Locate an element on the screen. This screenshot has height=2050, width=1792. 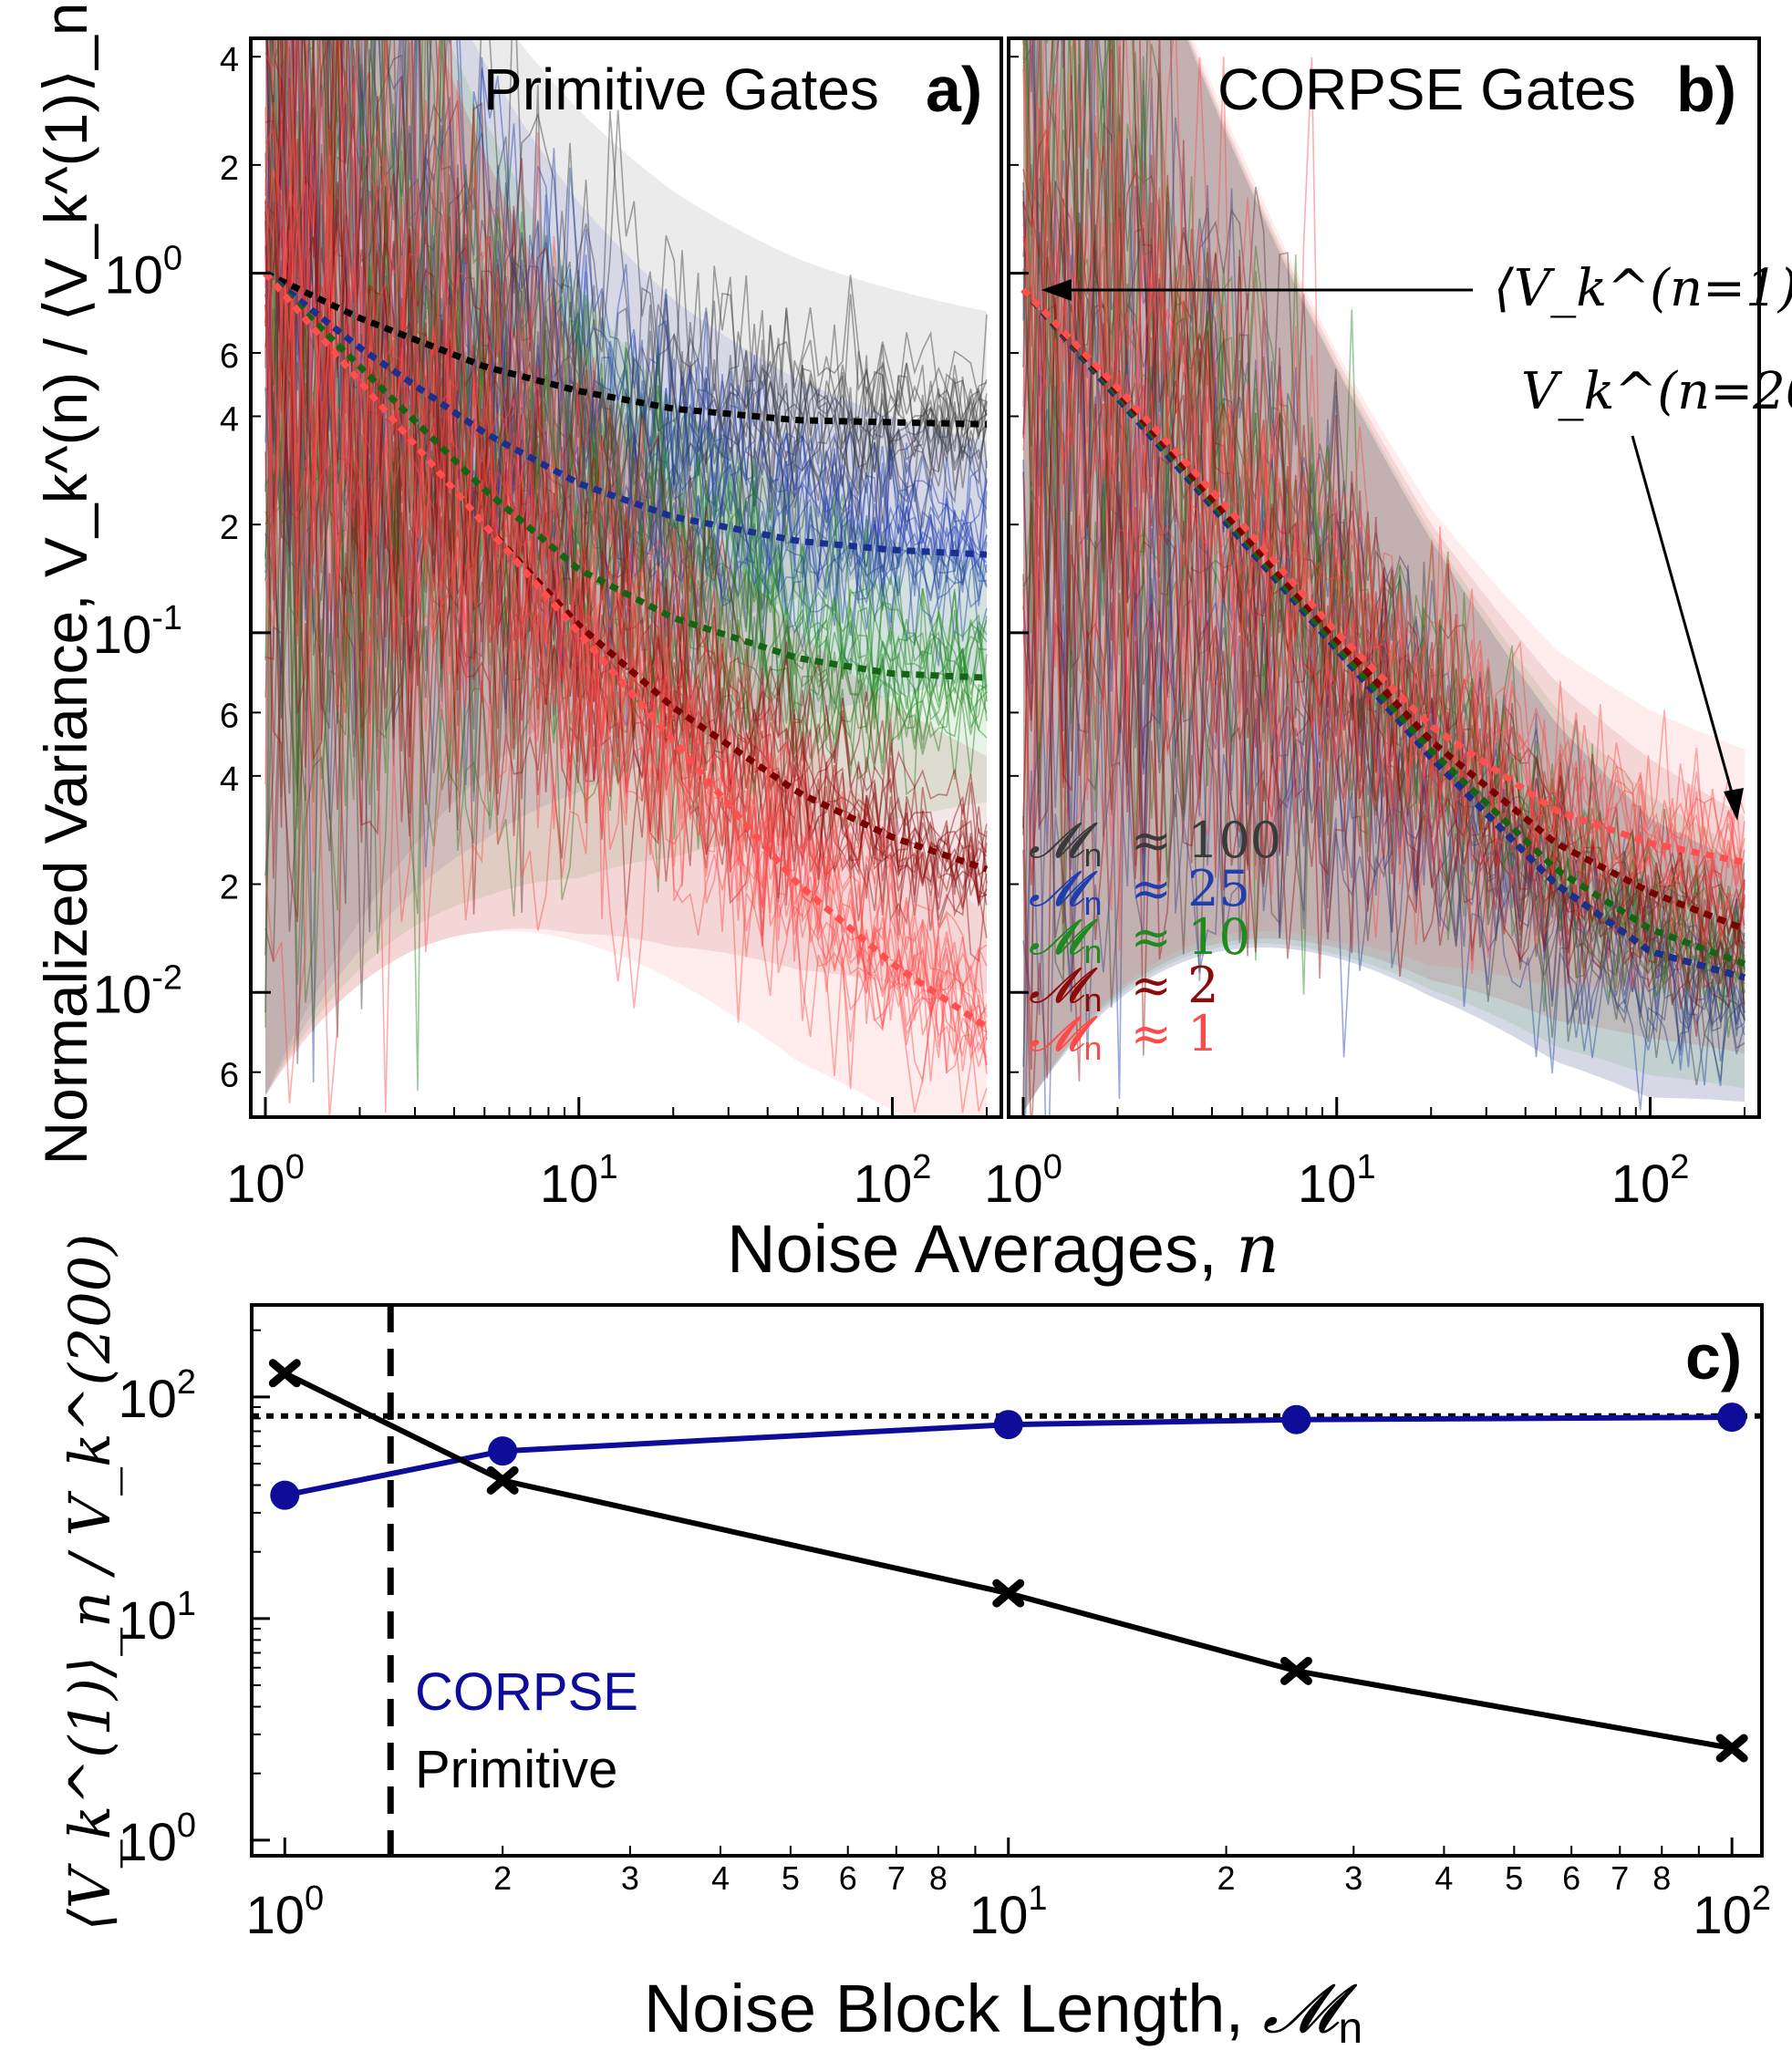
y-tick-label-a-3: 6 is located at coordinates (230, 356).